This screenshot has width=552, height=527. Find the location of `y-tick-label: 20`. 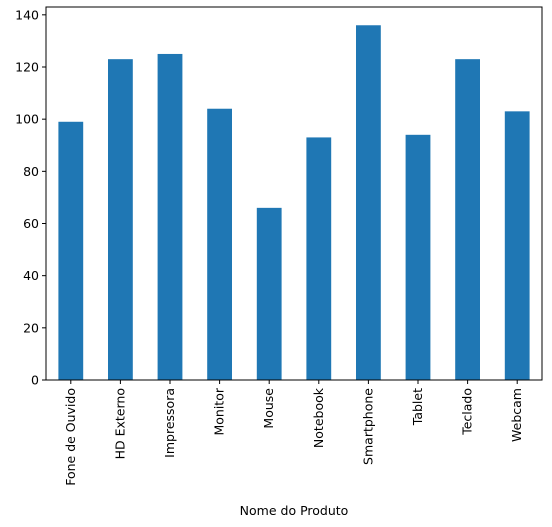

y-tick-label: 20 is located at coordinates (31, 327).